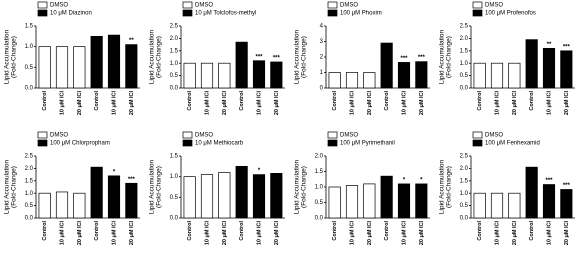  What do you see at coordinates (225, 14) in the screenshot?
I see `legend-label: 10 μM Tolclofos-methyl` at bounding box center [225, 14].